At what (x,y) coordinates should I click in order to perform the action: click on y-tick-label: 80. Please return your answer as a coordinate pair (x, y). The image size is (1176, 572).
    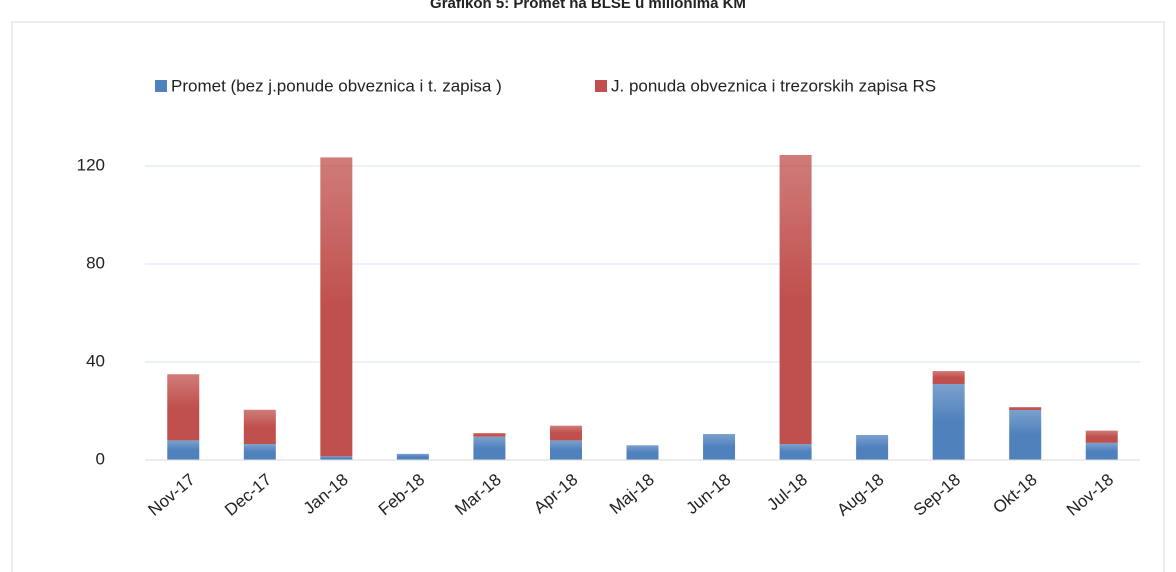
    Looking at the image, I should click on (95, 262).